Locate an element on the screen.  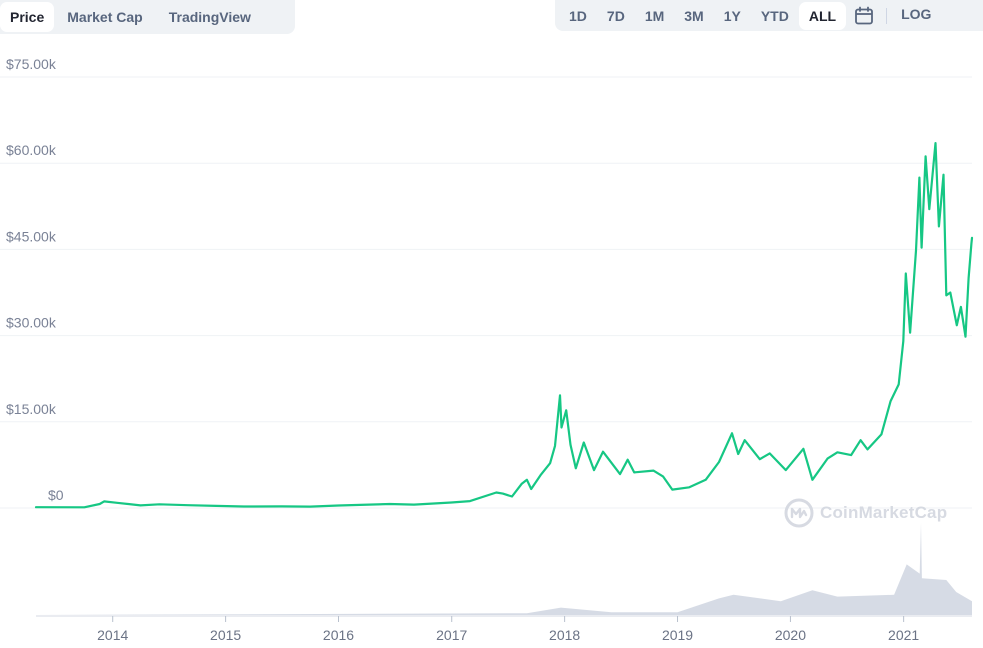
y-tick-label: $60.00k is located at coordinates (31, 150).